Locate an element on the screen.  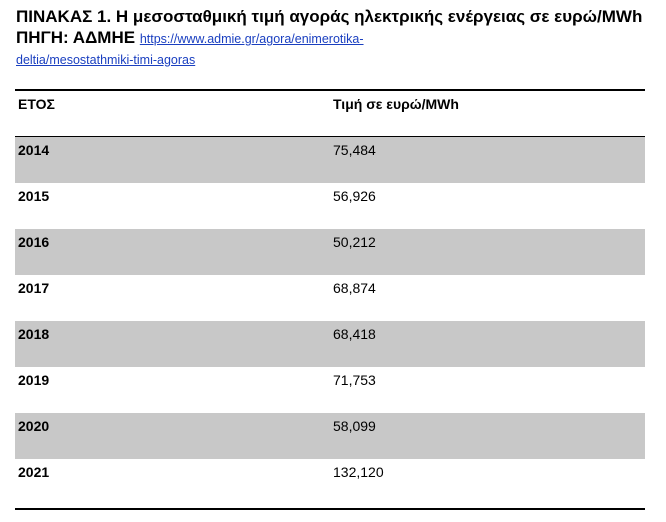
row-year: 2021 is located at coordinates (34, 472).